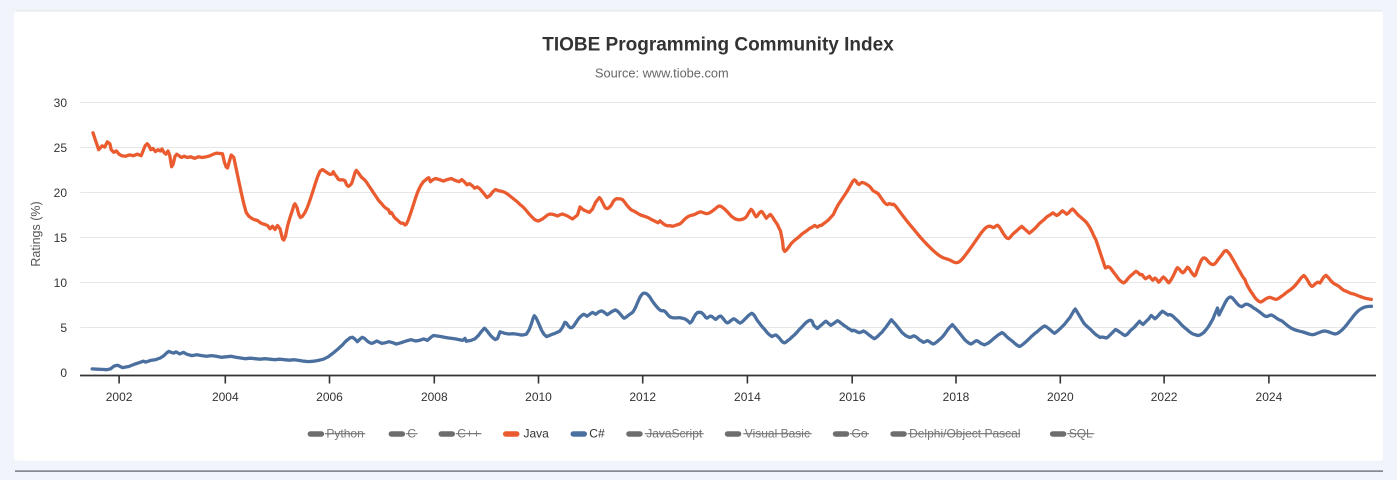 Image resolution: width=1397 pixels, height=480 pixels. What do you see at coordinates (1164, 397) in the screenshot?
I see `svg-text: 2022` at bounding box center [1164, 397].